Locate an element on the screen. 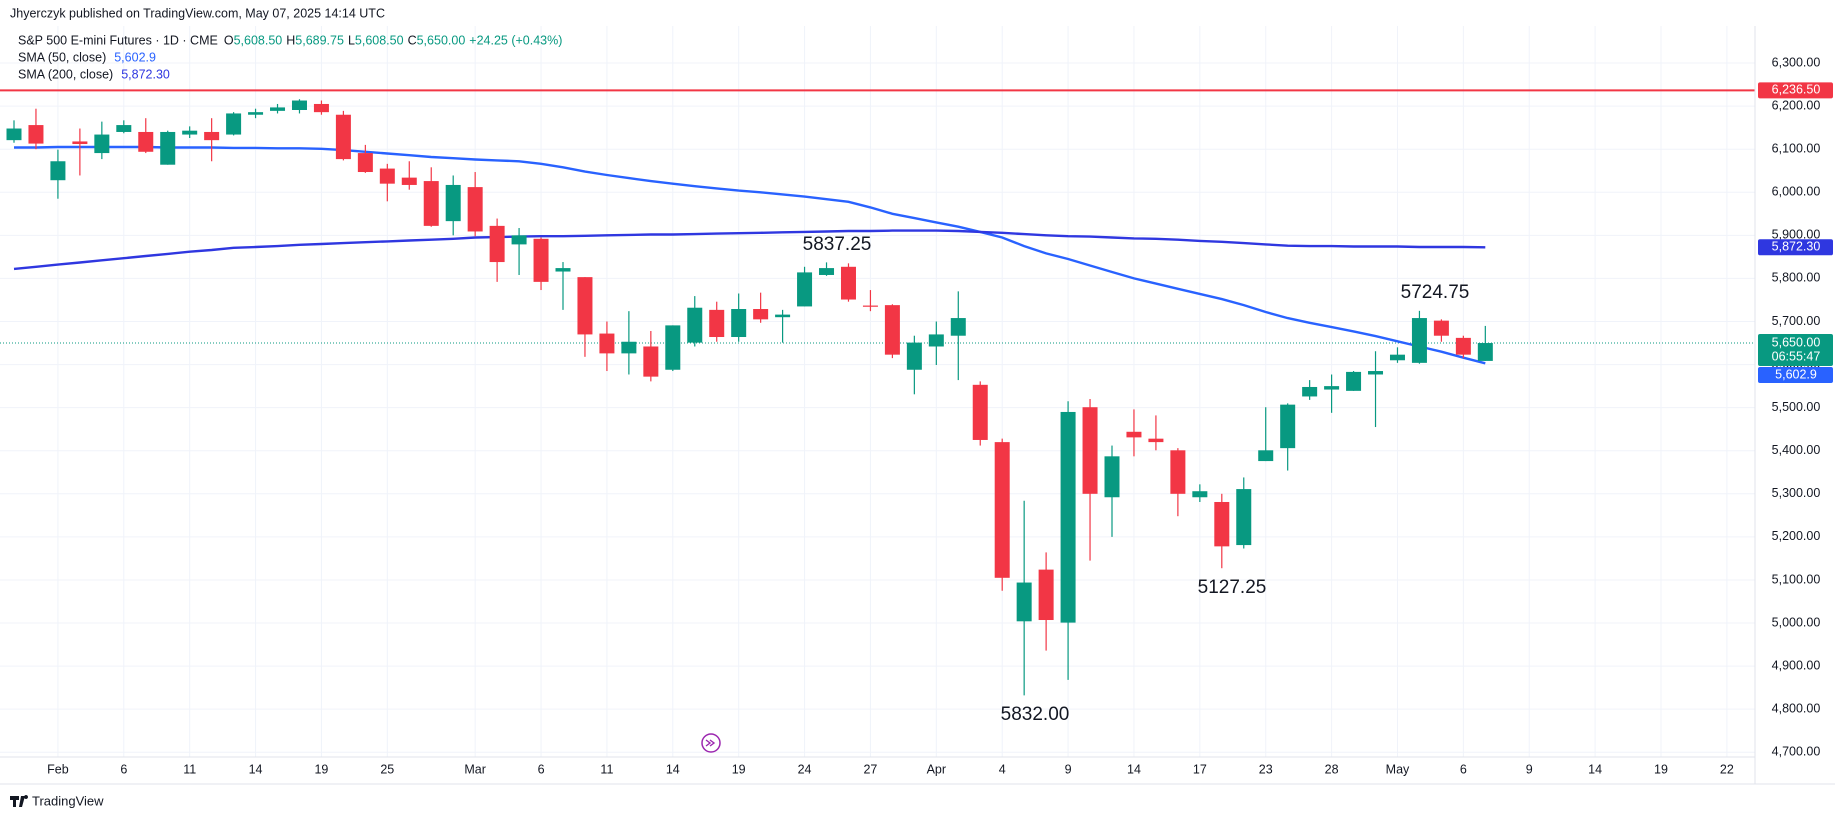 Image resolution: width=1835 pixels, height=819 pixels. x-tick-label: 9 is located at coordinates (1529, 769).